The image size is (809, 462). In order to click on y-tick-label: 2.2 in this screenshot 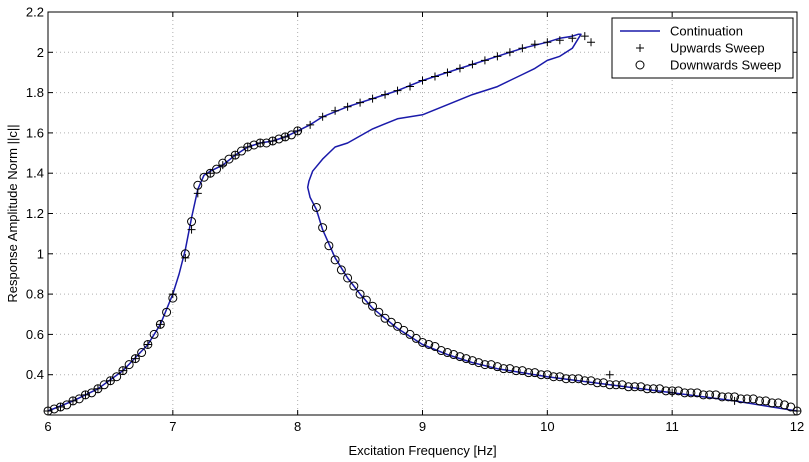, I will do `click(35, 12)`.